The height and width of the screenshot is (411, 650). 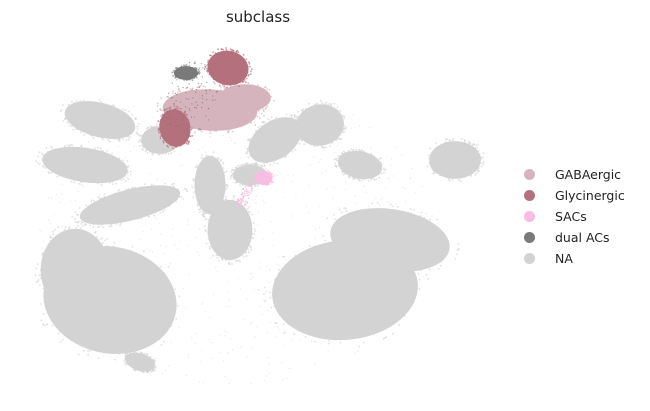 I want to click on legend-label: NA, so click(x=564, y=258).